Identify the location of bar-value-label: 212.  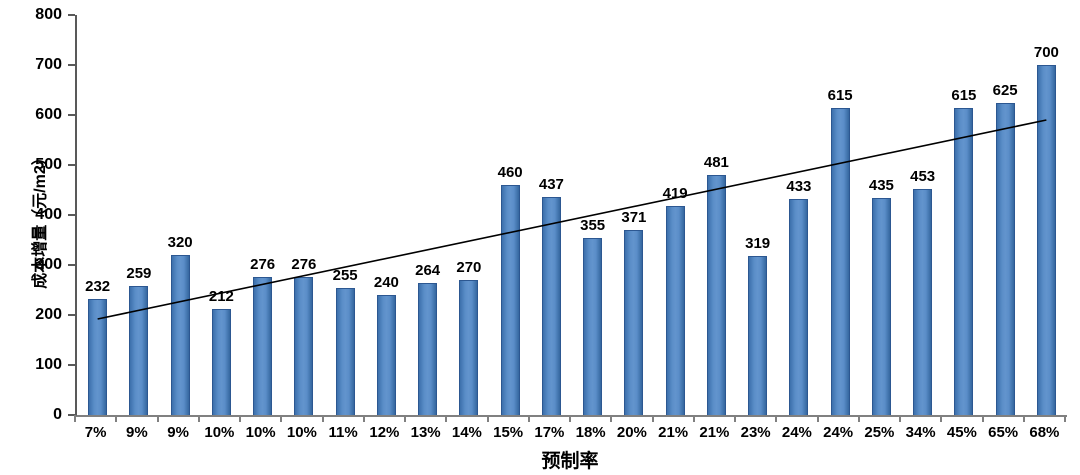
(221, 296).